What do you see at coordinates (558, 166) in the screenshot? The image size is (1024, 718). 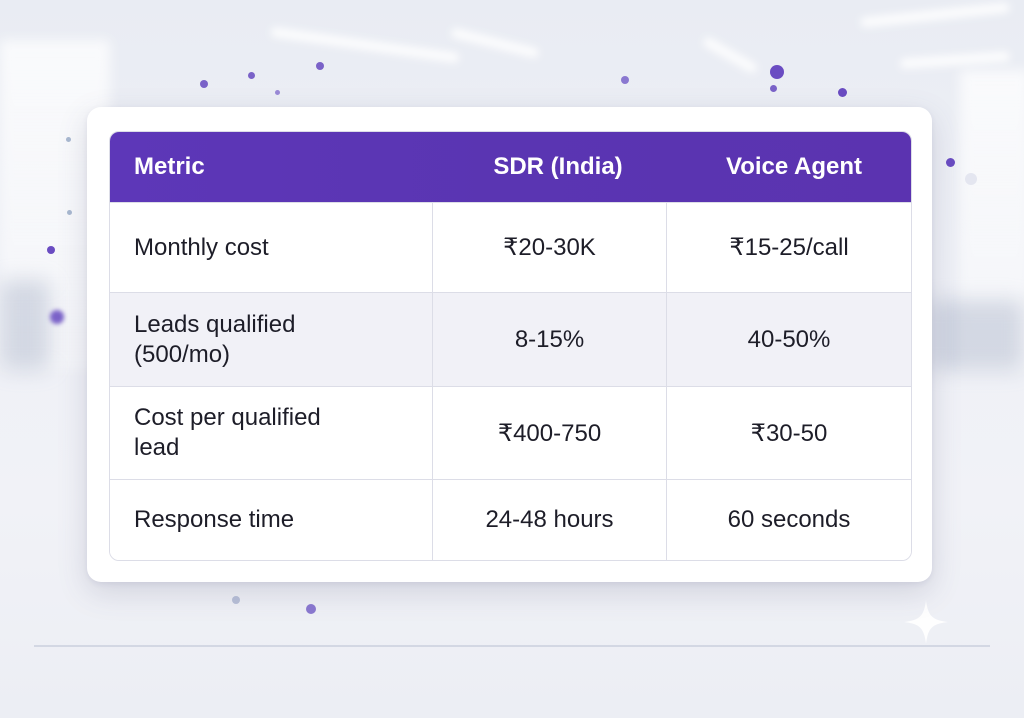 I see `header-sdr: SDR (India)` at bounding box center [558, 166].